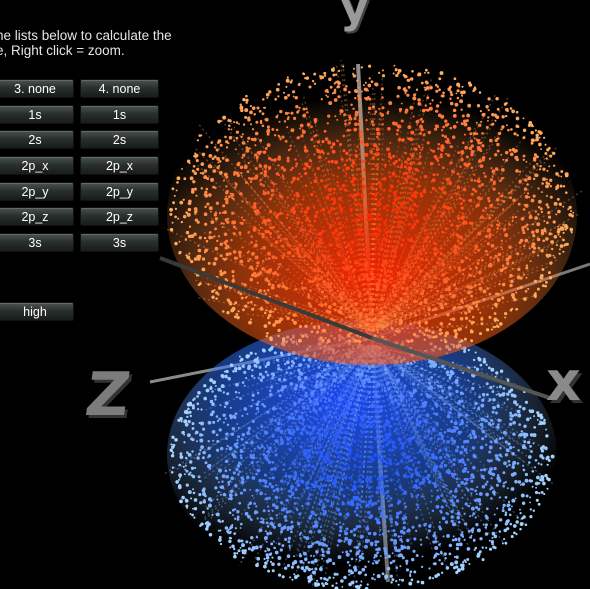 Image resolution: width=590 pixels, height=589 pixels. Describe the element at coordinates (119, 165) in the screenshot. I see `list4-item-2p-x: 2p_x` at that location.